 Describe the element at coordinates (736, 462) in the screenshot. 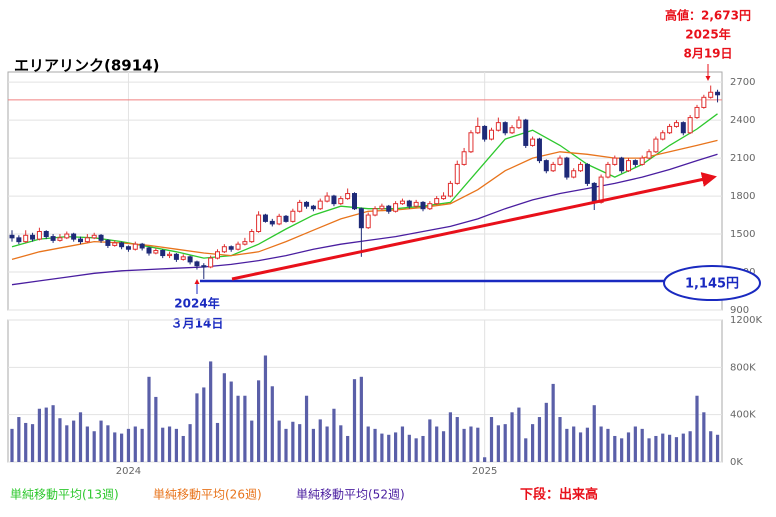

I see `y-tick-label: 0K` at that location.